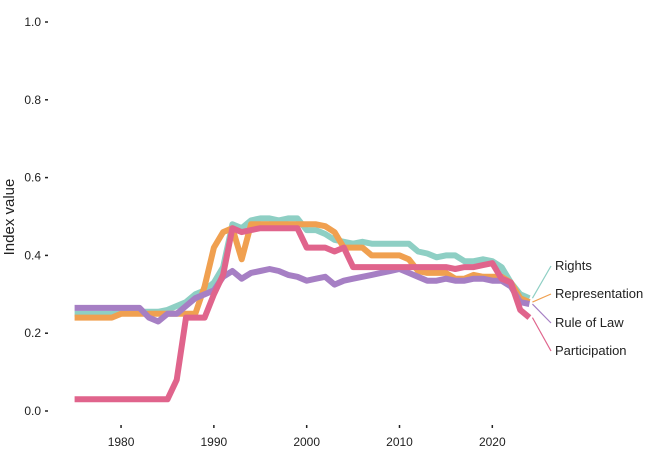 The image size is (668, 472). What do you see at coordinates (541, 334) in the screenshot?
I see `label-leader-participation` at bounding box center [541, 334].